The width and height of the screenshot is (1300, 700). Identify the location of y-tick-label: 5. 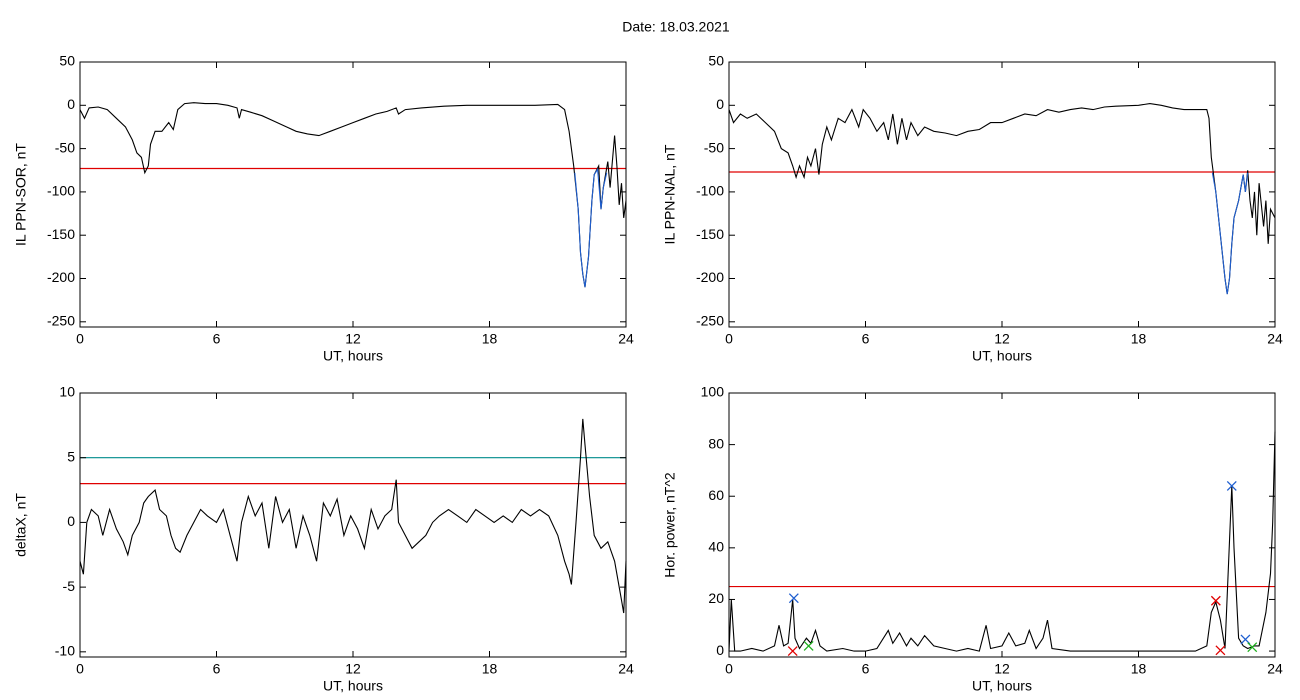
(71, 456).